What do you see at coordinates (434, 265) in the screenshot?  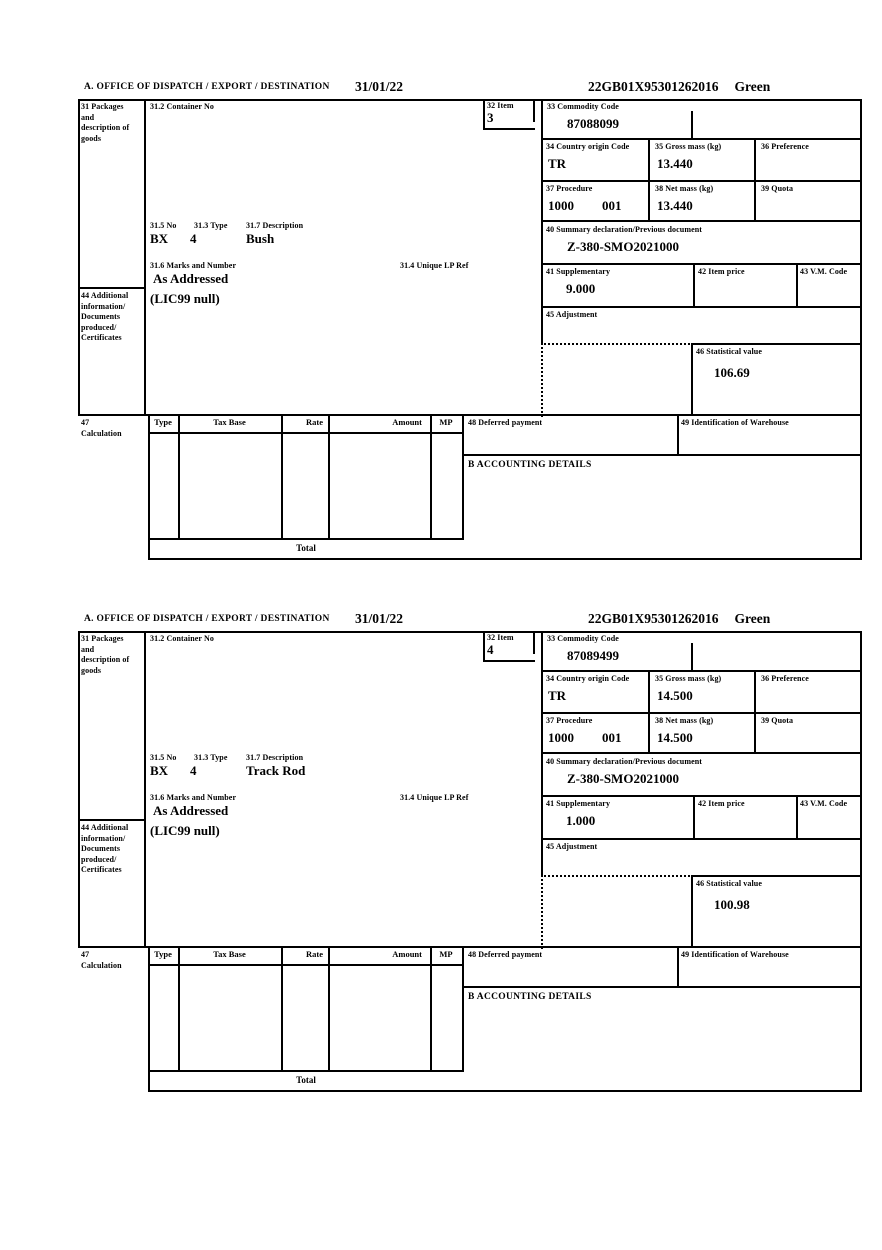 I see `unique-lp-ref-label: 31.4 Unique LP Ref` at bounding box center [434, 265].